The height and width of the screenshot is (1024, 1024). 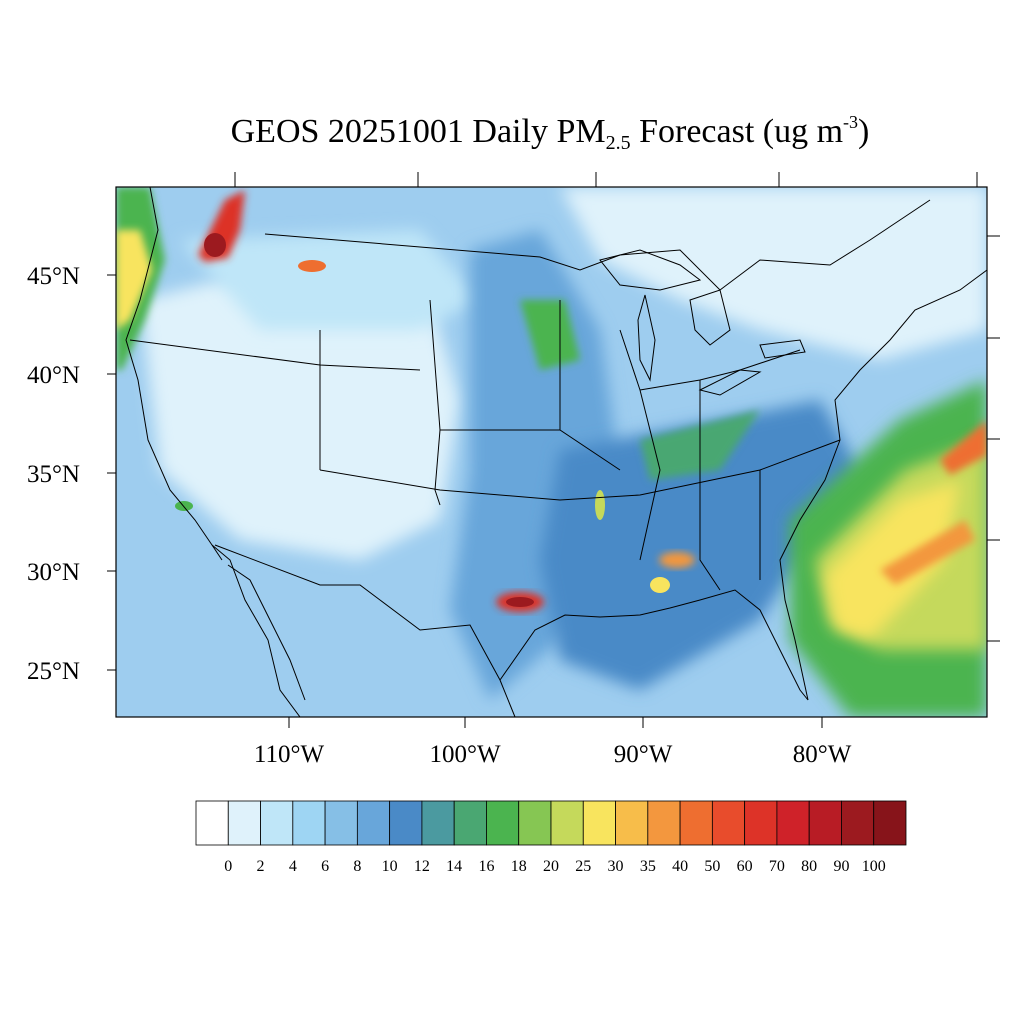 I want to click on colorbar-label: 12, so click(x=422, y=866).